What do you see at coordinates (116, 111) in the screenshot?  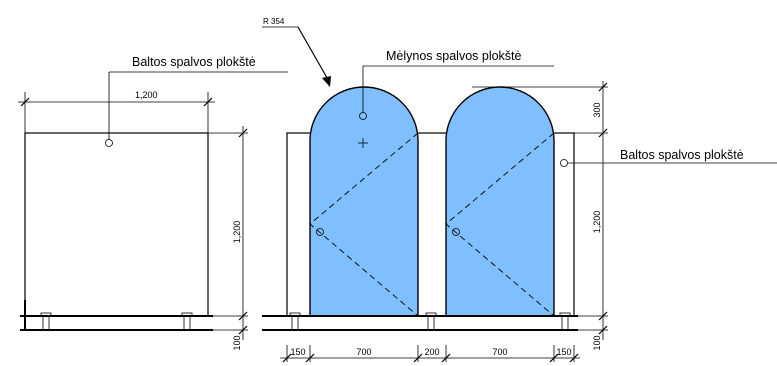 I see `left-width-dimension: 1,200` at bounding box center [116, 111].